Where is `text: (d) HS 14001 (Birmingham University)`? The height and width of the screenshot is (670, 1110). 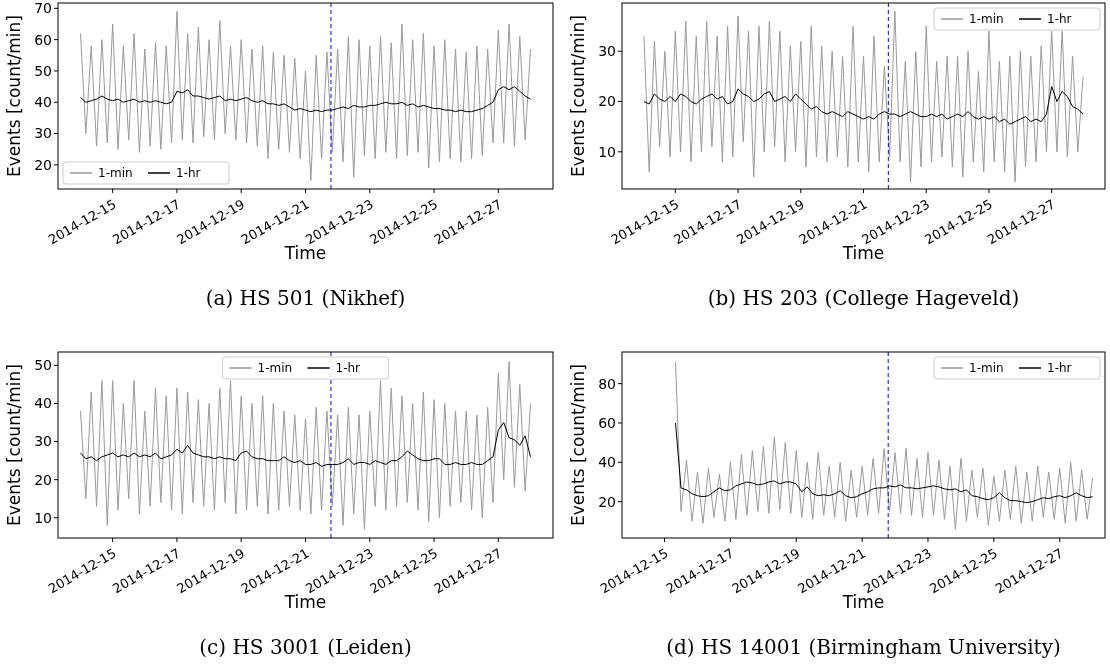 text: (d) HS 14001 (Birmingham University) is located at coordinates (863, 647).